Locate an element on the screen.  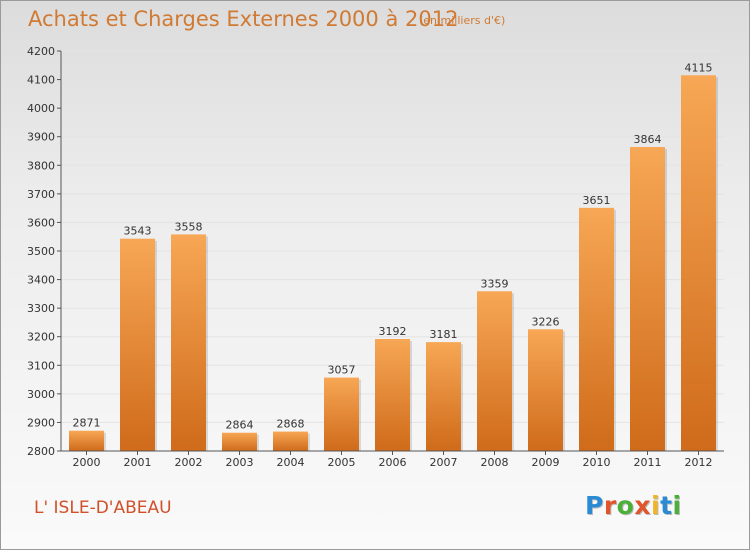
logo-letter: r is located at coordinates (610, 505).